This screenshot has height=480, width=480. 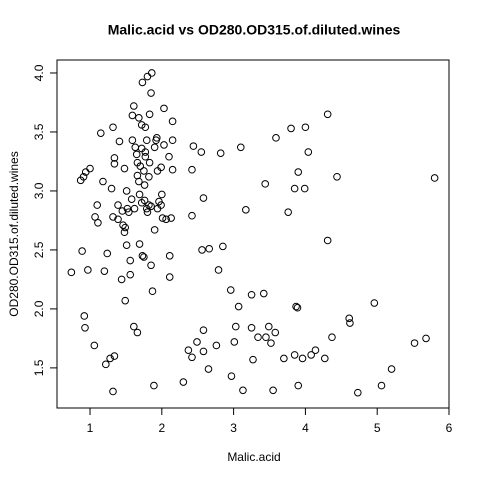 I want to click on x-tick-label: 2, so click(x=161, y=428).